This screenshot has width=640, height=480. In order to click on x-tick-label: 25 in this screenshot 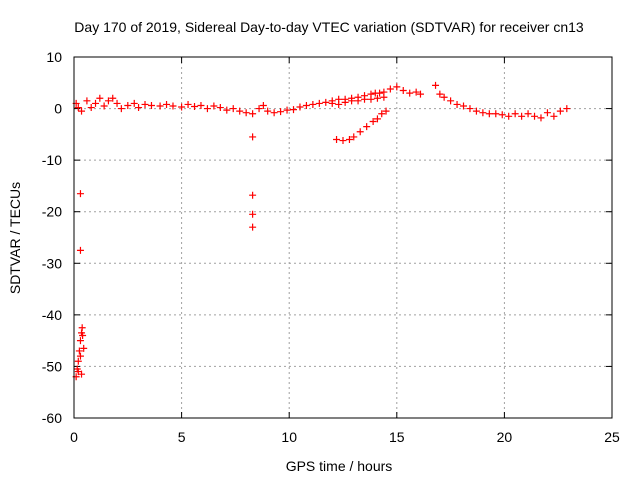, I will do `click(612, 437)`.